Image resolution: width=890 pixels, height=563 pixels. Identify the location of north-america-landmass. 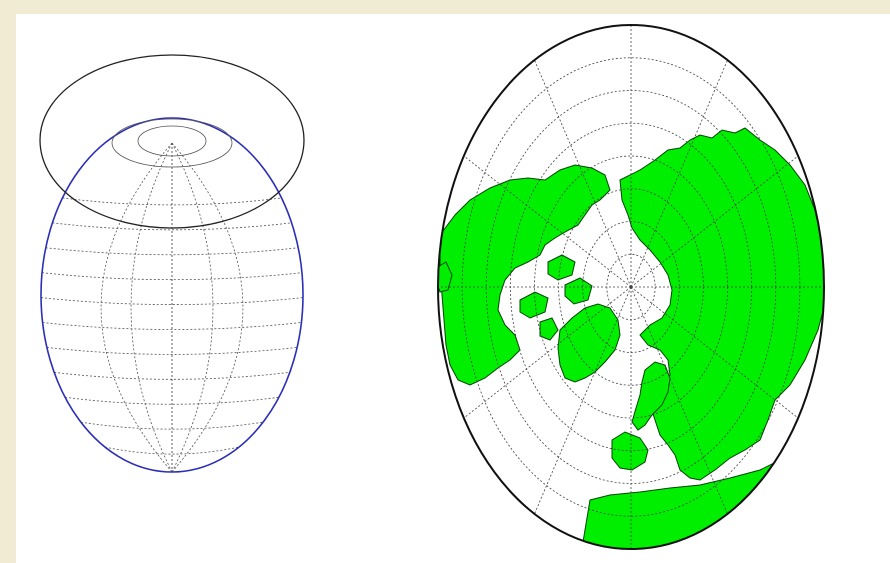
(525, 275).